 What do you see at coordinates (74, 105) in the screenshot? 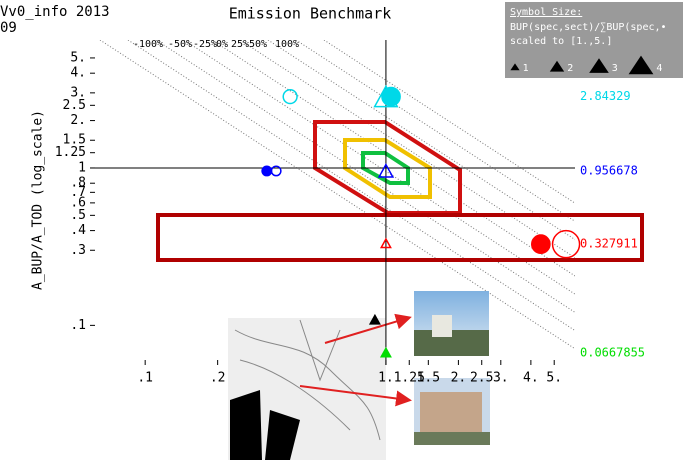
I see `y-tick-label: 2.5` at bounding box center [74, 105].